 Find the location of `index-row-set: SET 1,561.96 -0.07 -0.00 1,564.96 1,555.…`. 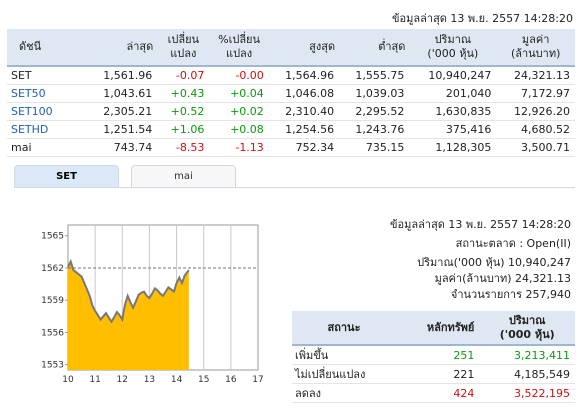

index-row-set: SET 1,561.96 -0.07 -0.00 1,564.96 1,555.… is located at coordinates (291, 75).